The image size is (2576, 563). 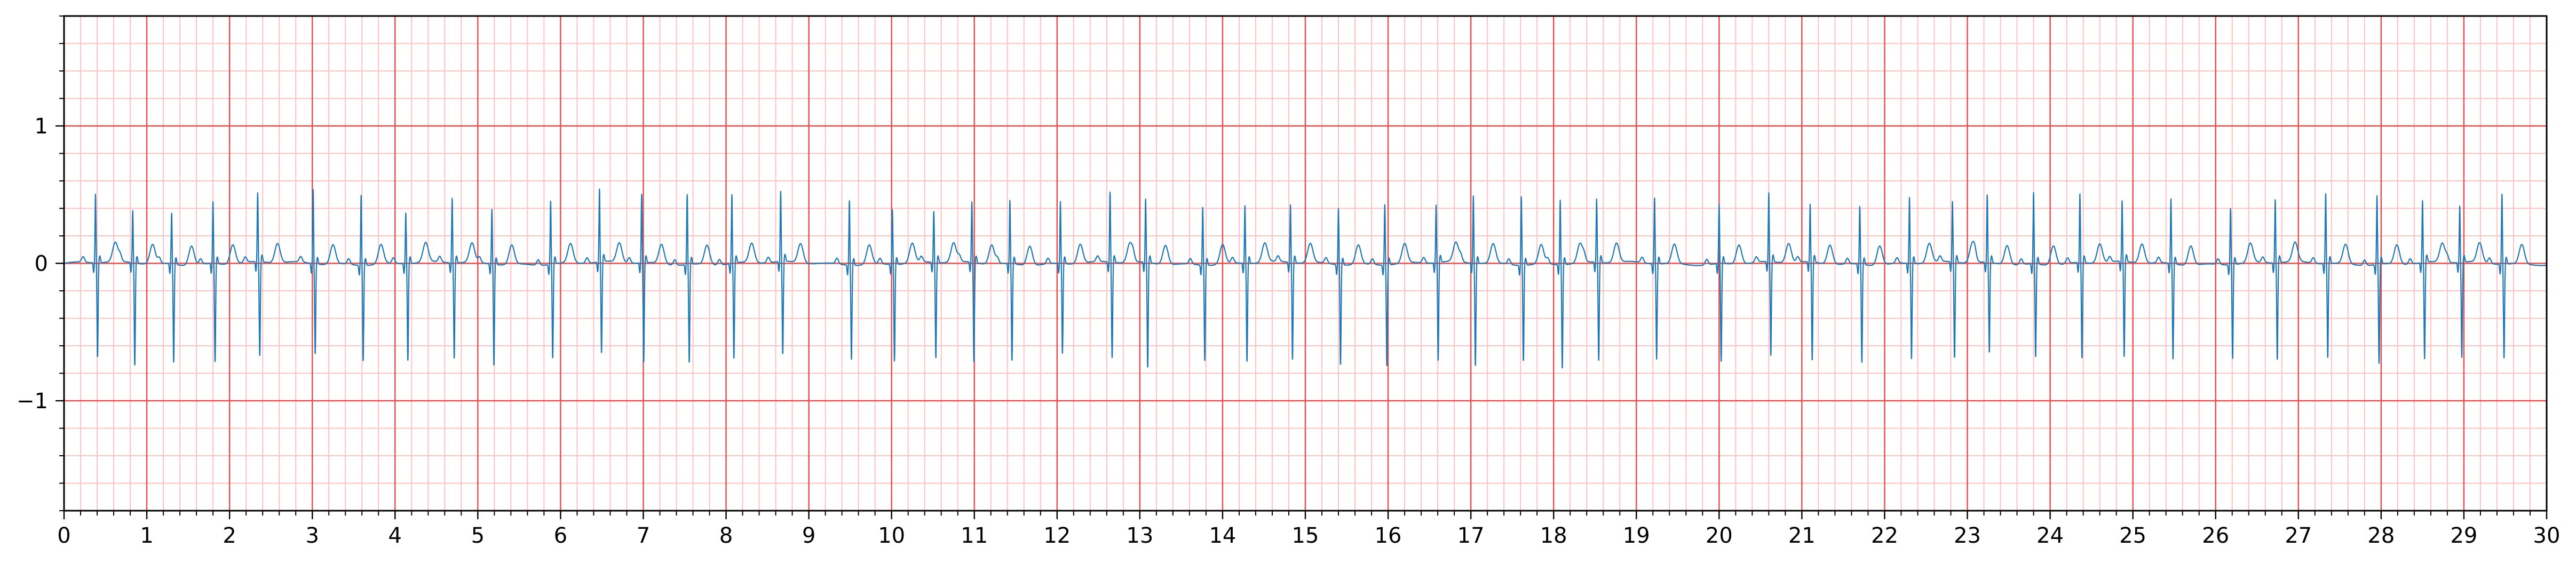 What do you see at coordinates (1306, 536) in the screenshot?
I see `x-tick-label: 15` at bounding box center [1306, 536].